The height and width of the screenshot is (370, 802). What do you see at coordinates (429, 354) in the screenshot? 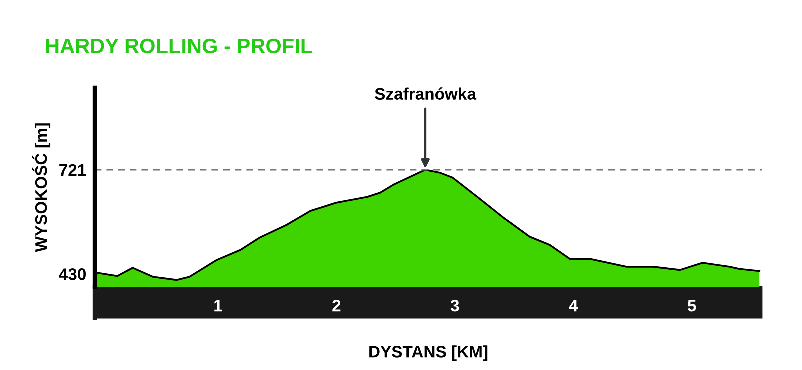
I see `x-axis-title: DYSTANS [KM]` at bounding box center [429, 354].